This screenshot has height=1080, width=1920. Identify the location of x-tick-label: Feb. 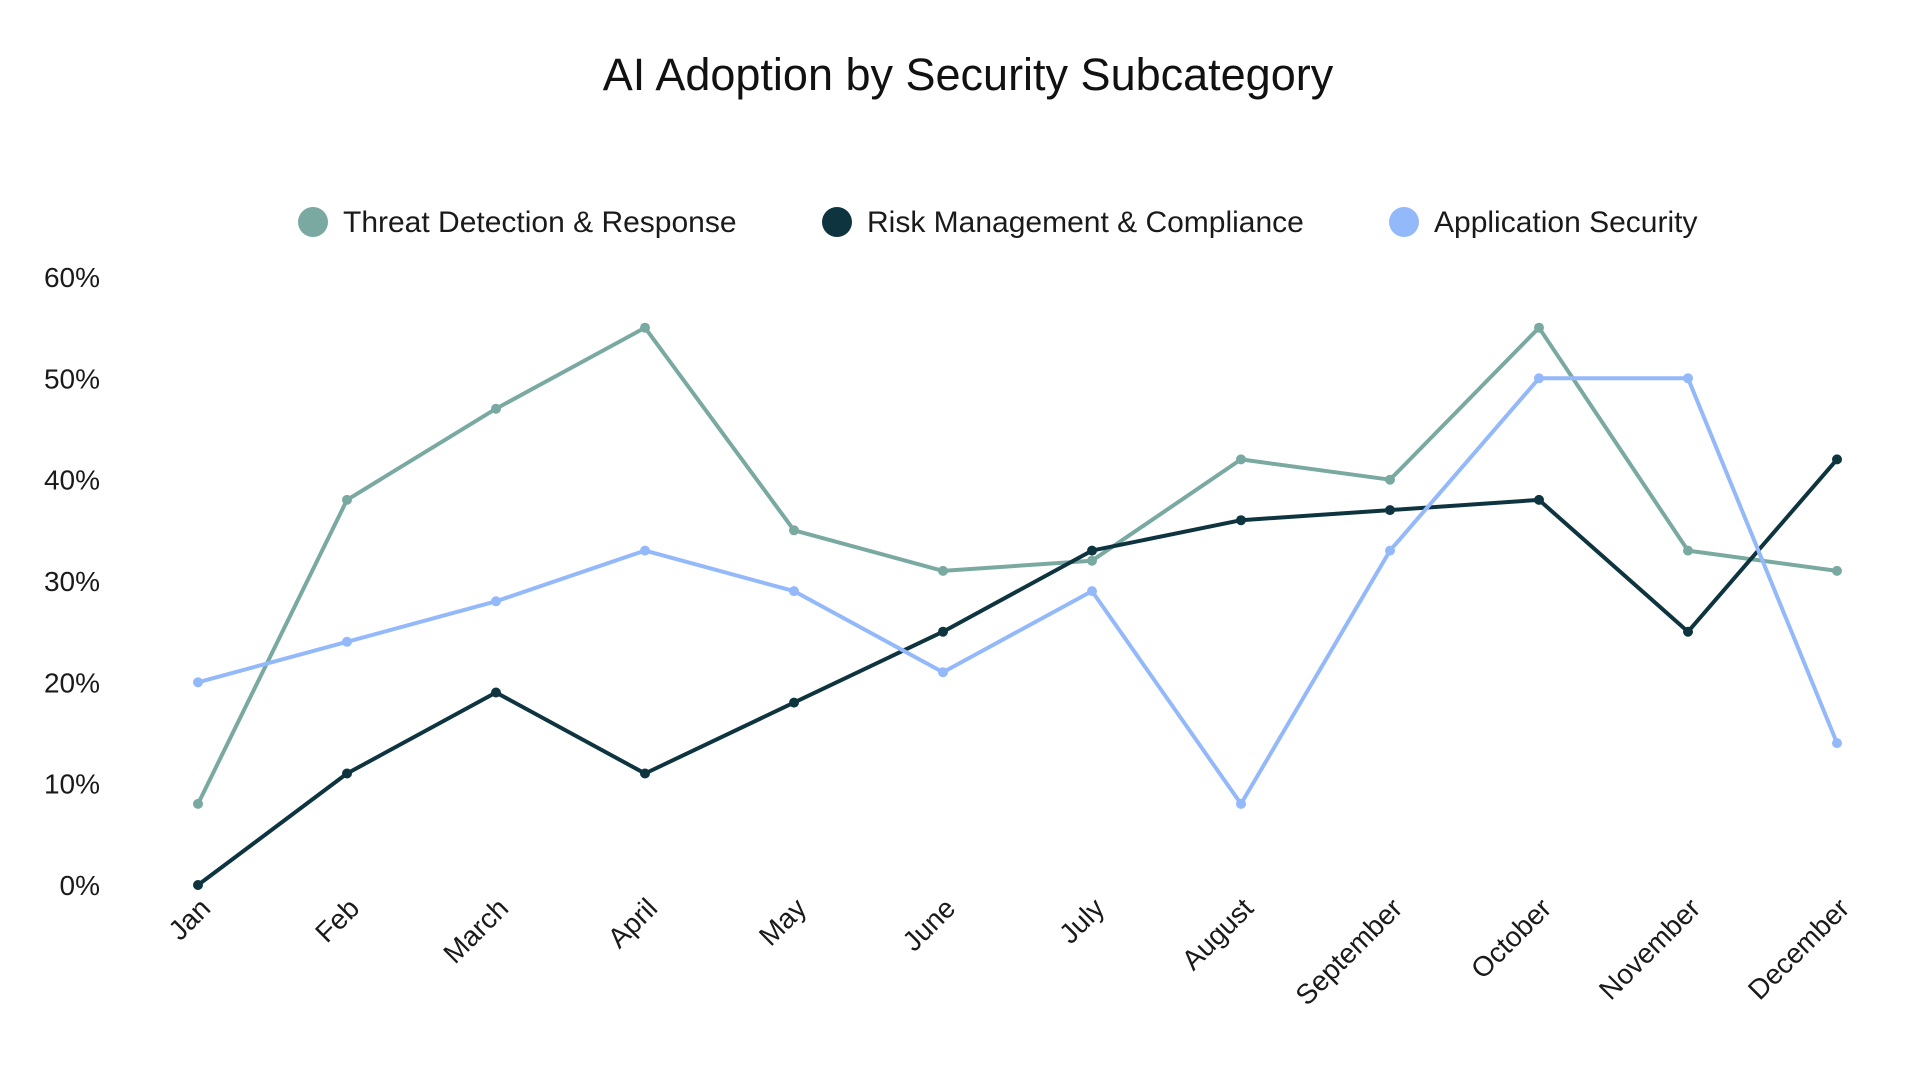
(337, 920).